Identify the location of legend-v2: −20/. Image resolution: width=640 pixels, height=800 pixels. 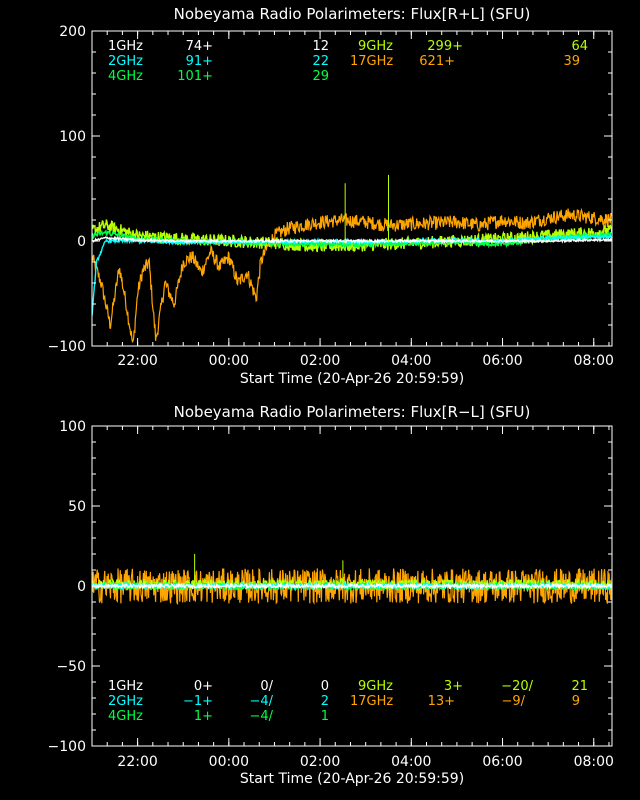
(517, 686).